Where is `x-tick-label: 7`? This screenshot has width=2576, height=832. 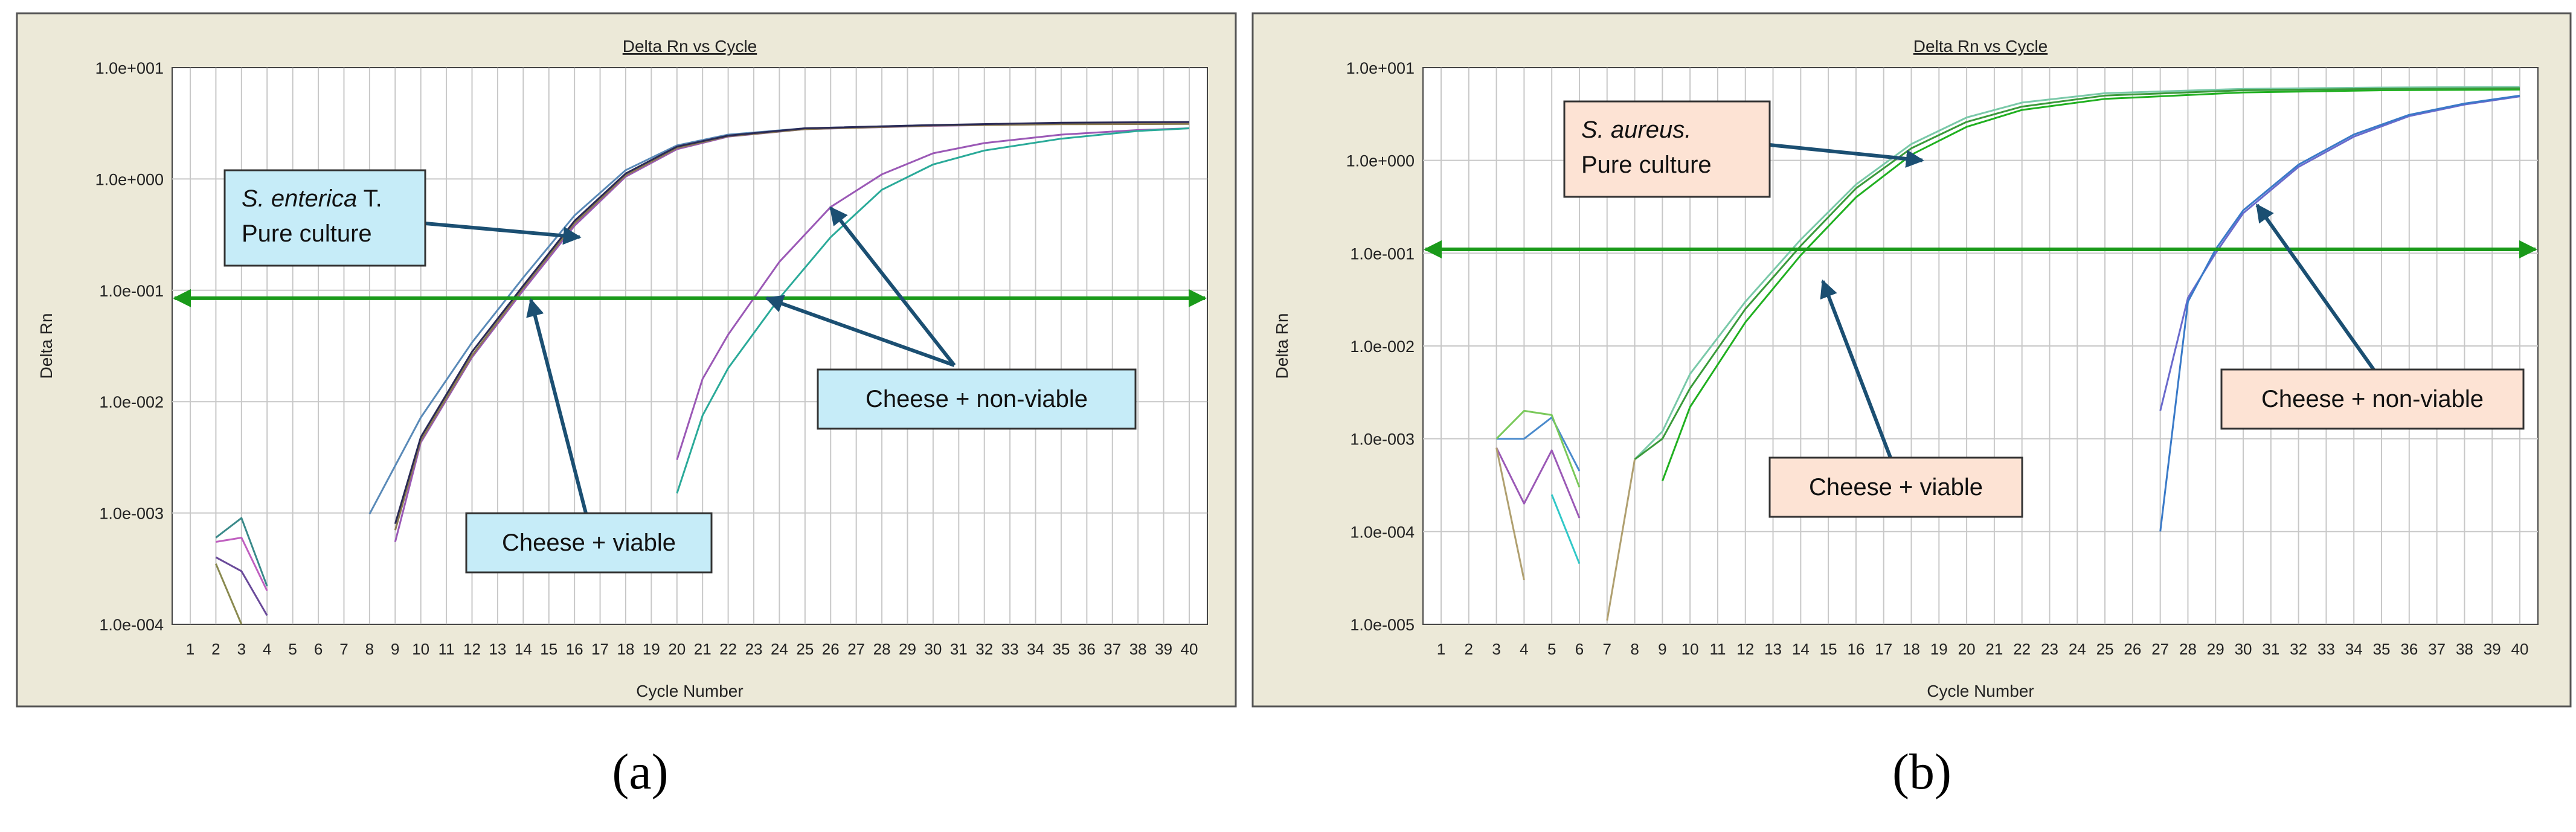
x-tick-label: 7 is located at coordinates (343, 649).